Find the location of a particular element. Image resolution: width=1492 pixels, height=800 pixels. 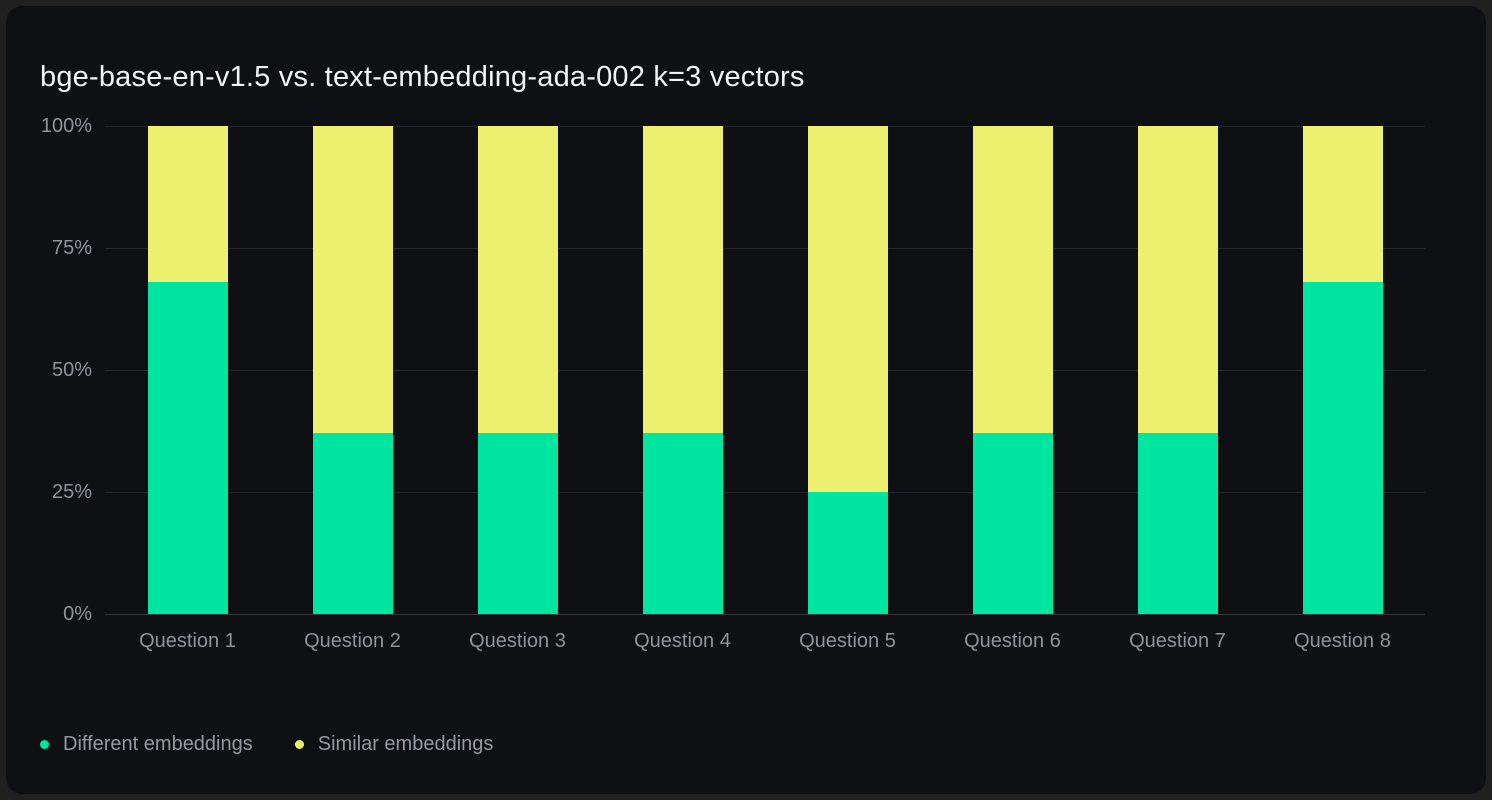

x-axis-label-6: Question 6 is located at coordinates (1012, 641).